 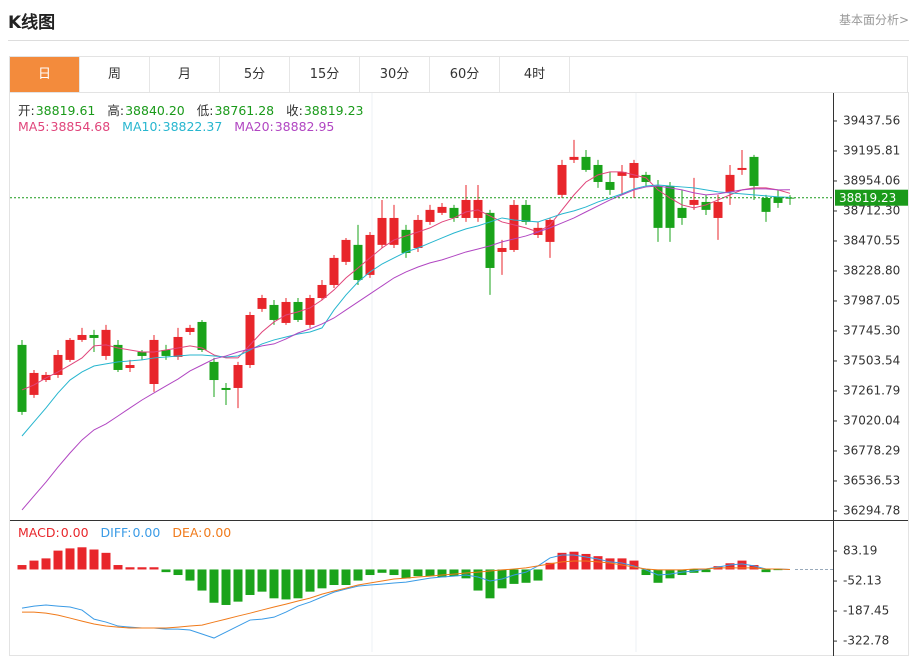 I want to click on legend-value: 38854.68, so click(x=80, y=126).